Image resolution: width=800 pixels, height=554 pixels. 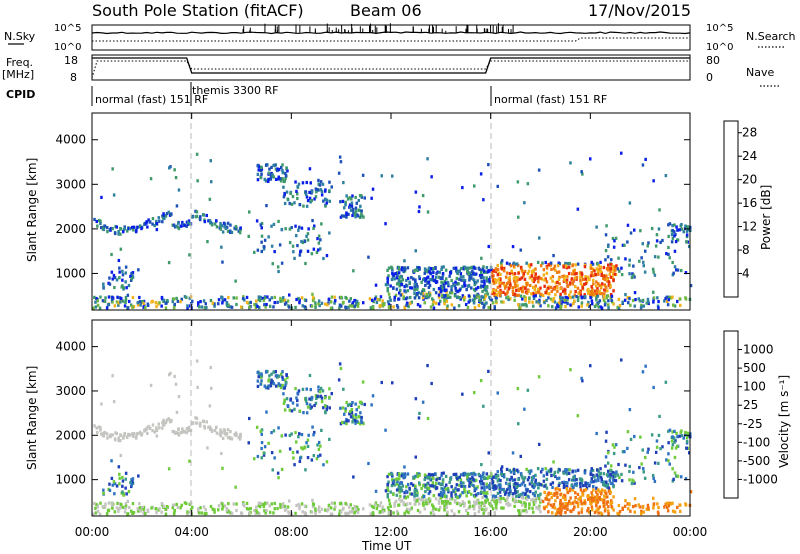 What do you see at coordinates (71, 60) in the screenshot?
I see `freq-tick-top: 18` at bounding box center [71, 60].